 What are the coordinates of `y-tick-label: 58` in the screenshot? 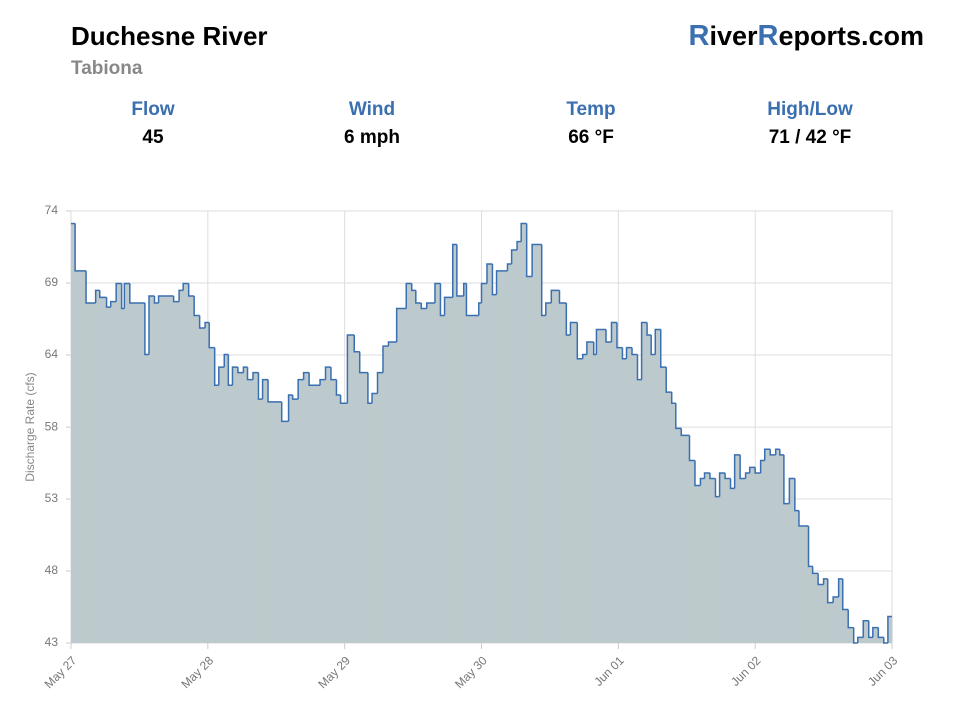 It's located at (52, 426).